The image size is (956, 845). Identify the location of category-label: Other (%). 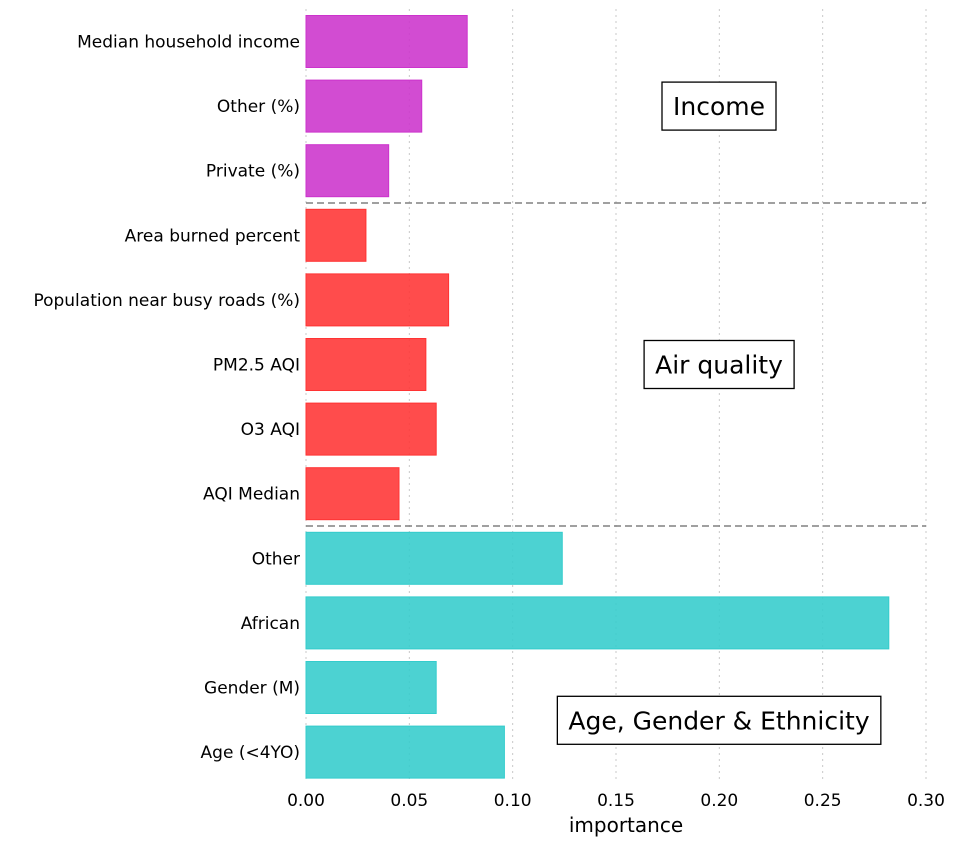
(258, 107).